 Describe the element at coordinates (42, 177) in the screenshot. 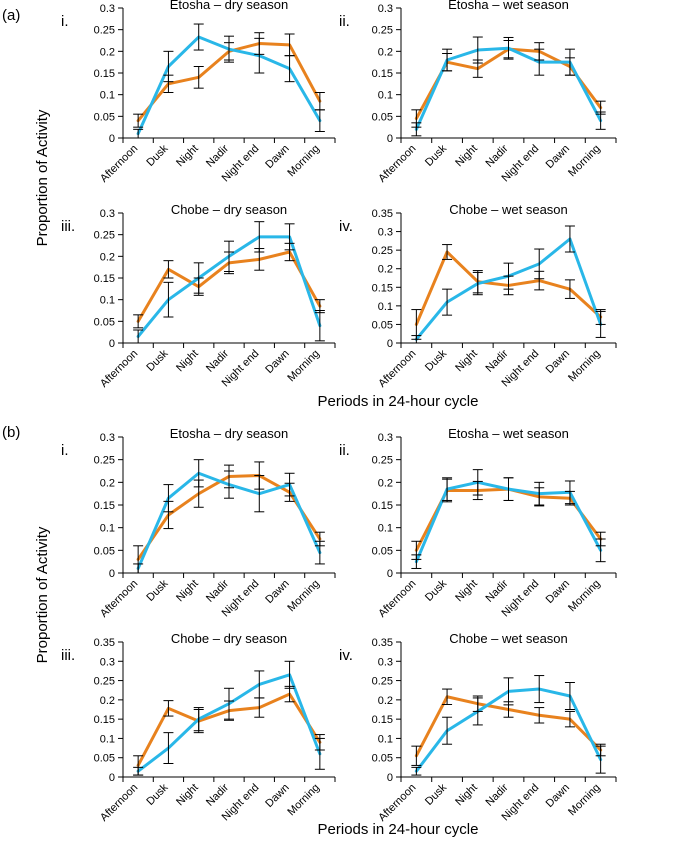

I see `y-axis-label-a: Proportion of Activity` at that location.